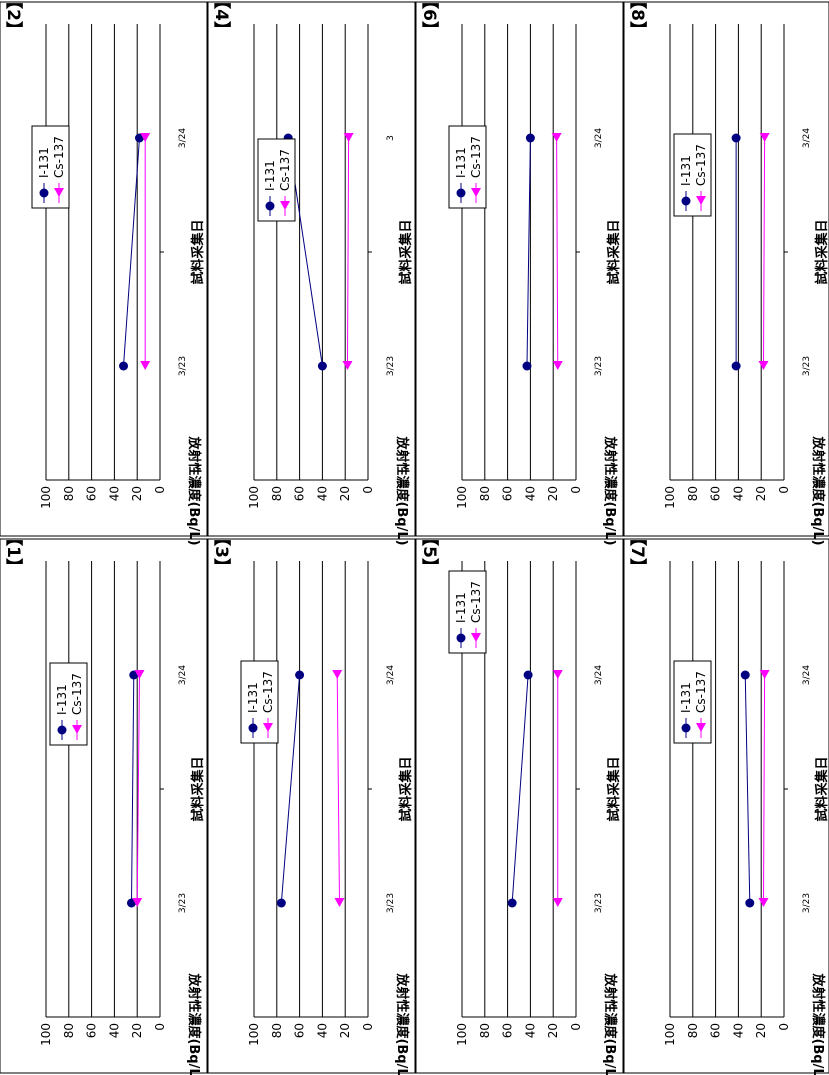  What do you see at coordinates (429, 19) in the screenshot?
I see `panel-label: 【6】` at bounding box center [429, 19].